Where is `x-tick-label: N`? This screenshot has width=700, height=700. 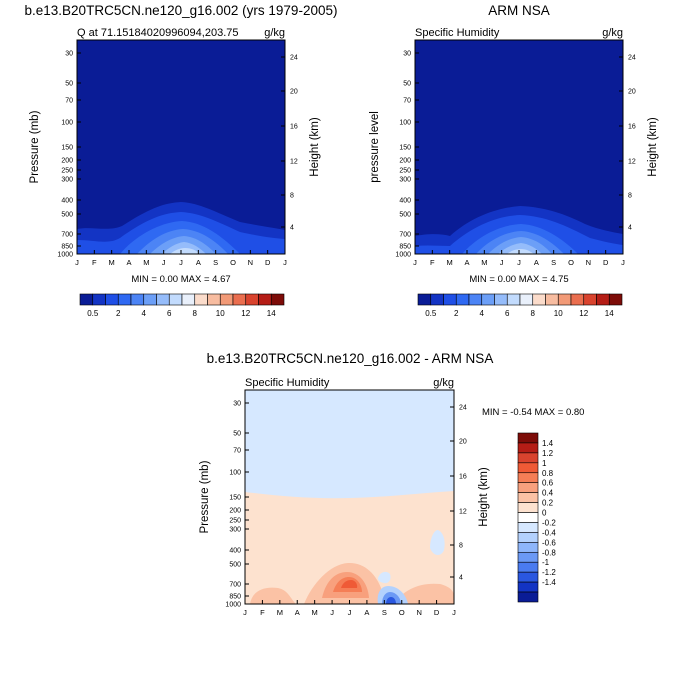
x-tick-label: N is located at coordinates (250, 262).